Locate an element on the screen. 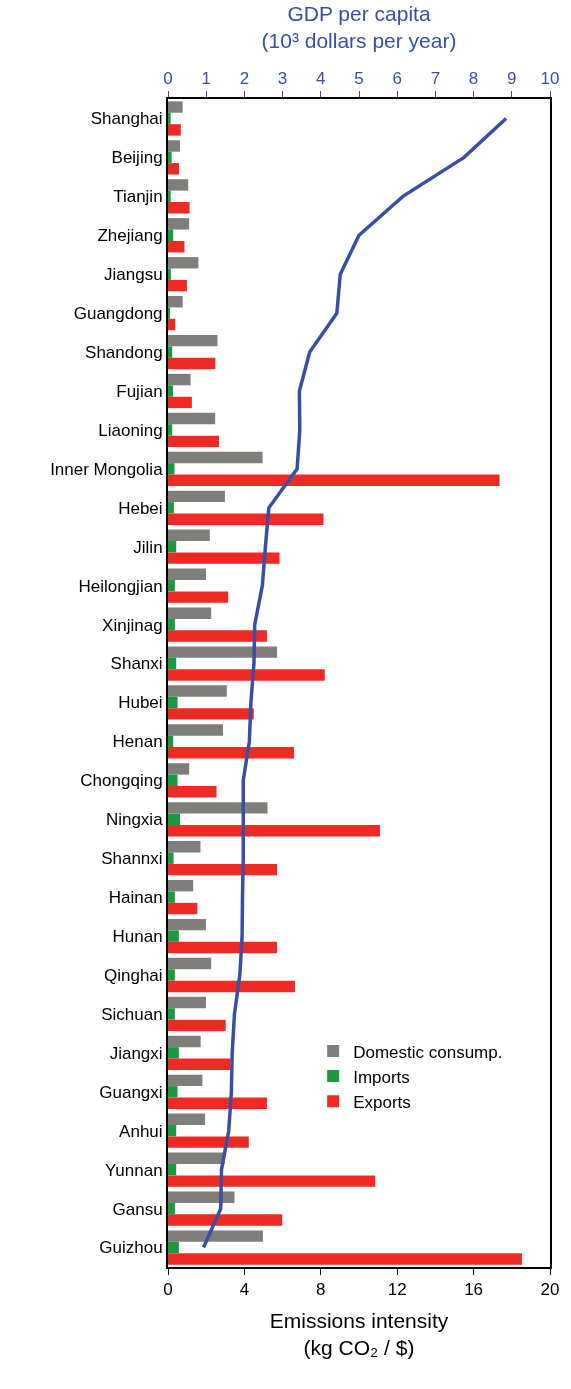  y-tick-label: Shandong is located at coordinates (124, 353).